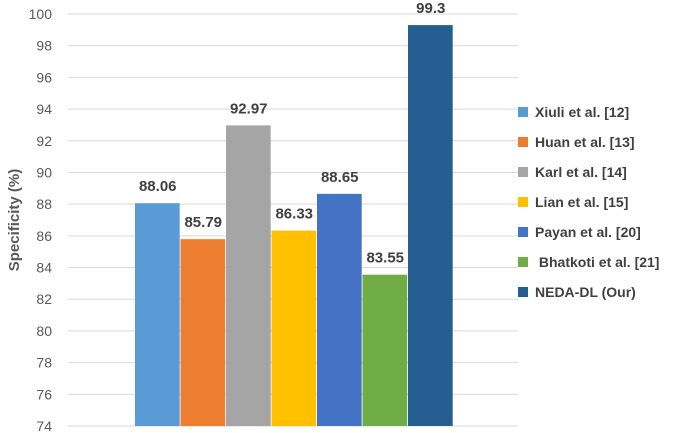 This screenshot has width=685, height=433. Describe the element at coordinates (581, 172) in the screenshot. I see `legend-entry-label: Karl et al. [14]` at that location.